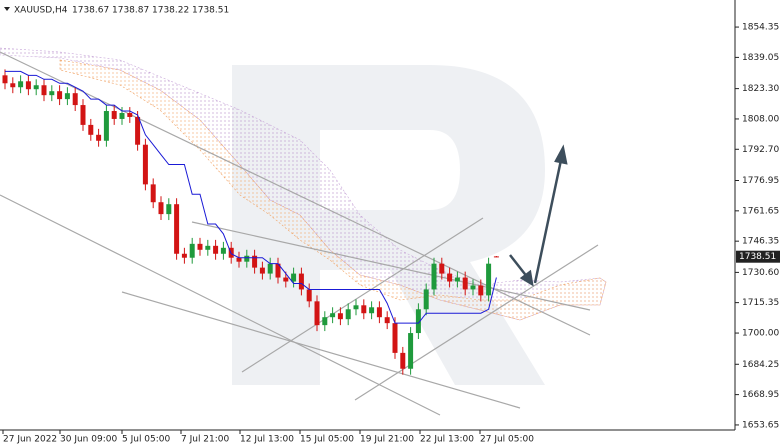 The image size is (782, 448). What do you see at coordinates (760, 273) in the screenshot?
I see `y-tick-label: 1730.60` at bounding box center [760, 273].